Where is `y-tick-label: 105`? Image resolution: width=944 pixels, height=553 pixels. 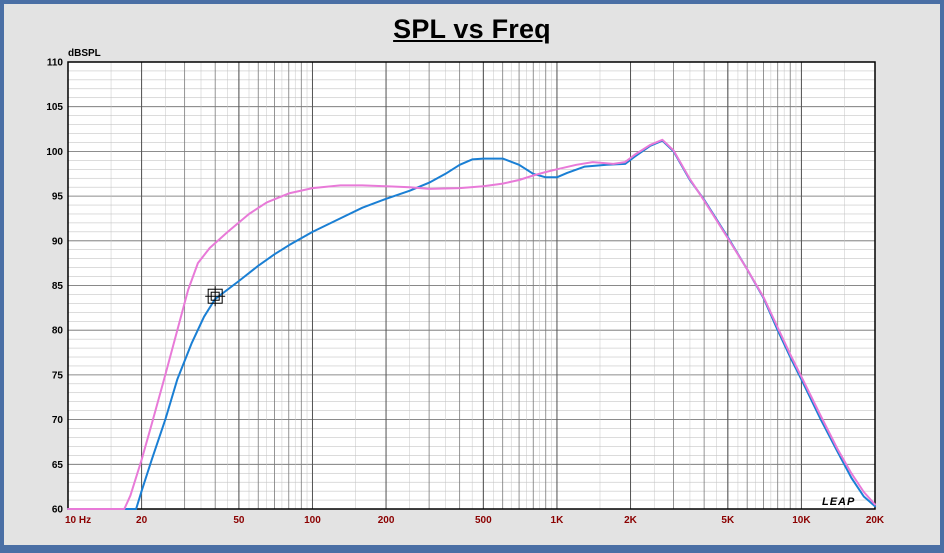 y-tick-label: 105 is located at coordinates (54, 107).